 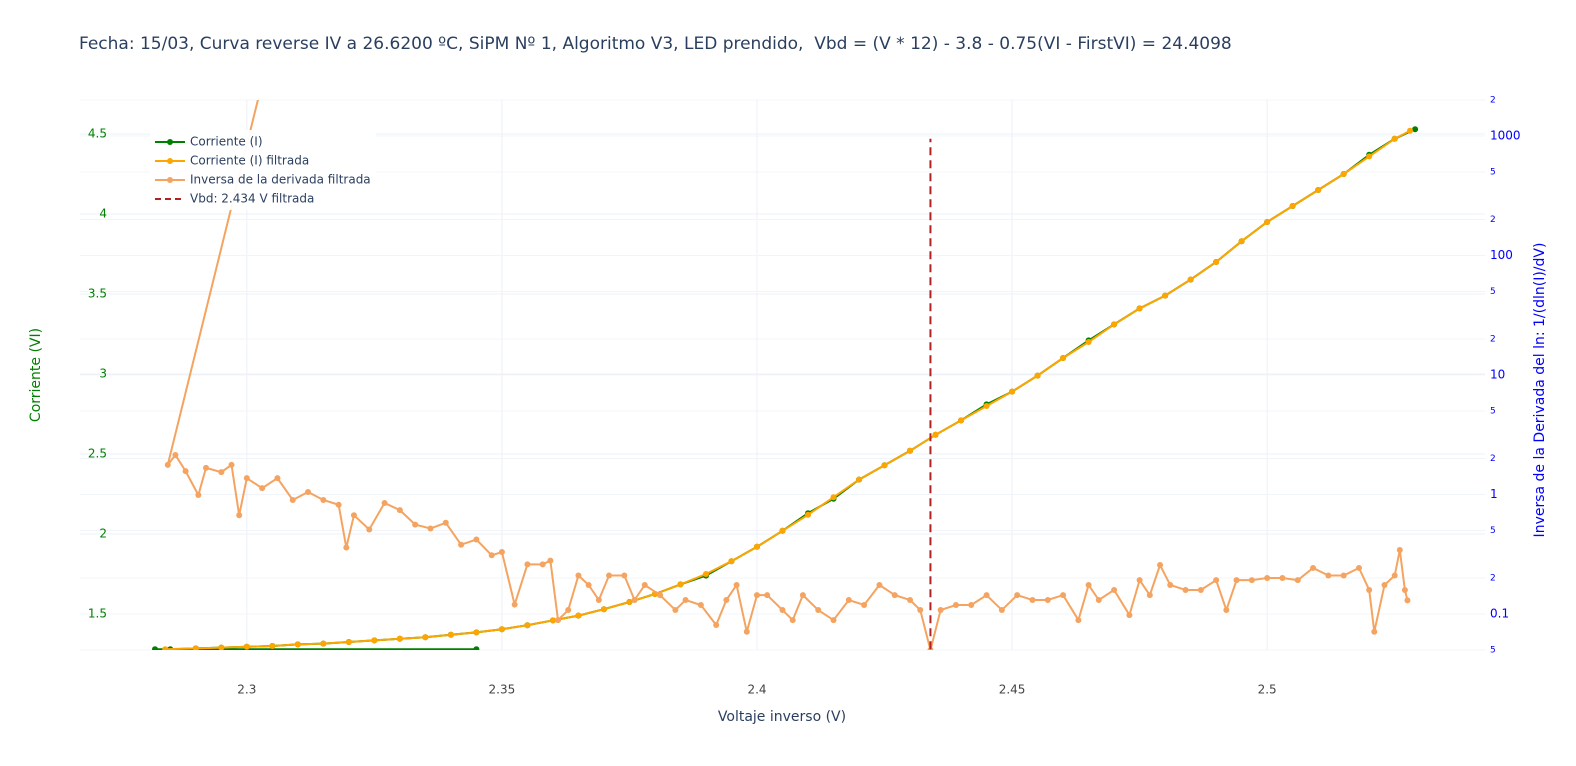 I want to click on y2-tick-label: 2, so click(x=1493, y=101).